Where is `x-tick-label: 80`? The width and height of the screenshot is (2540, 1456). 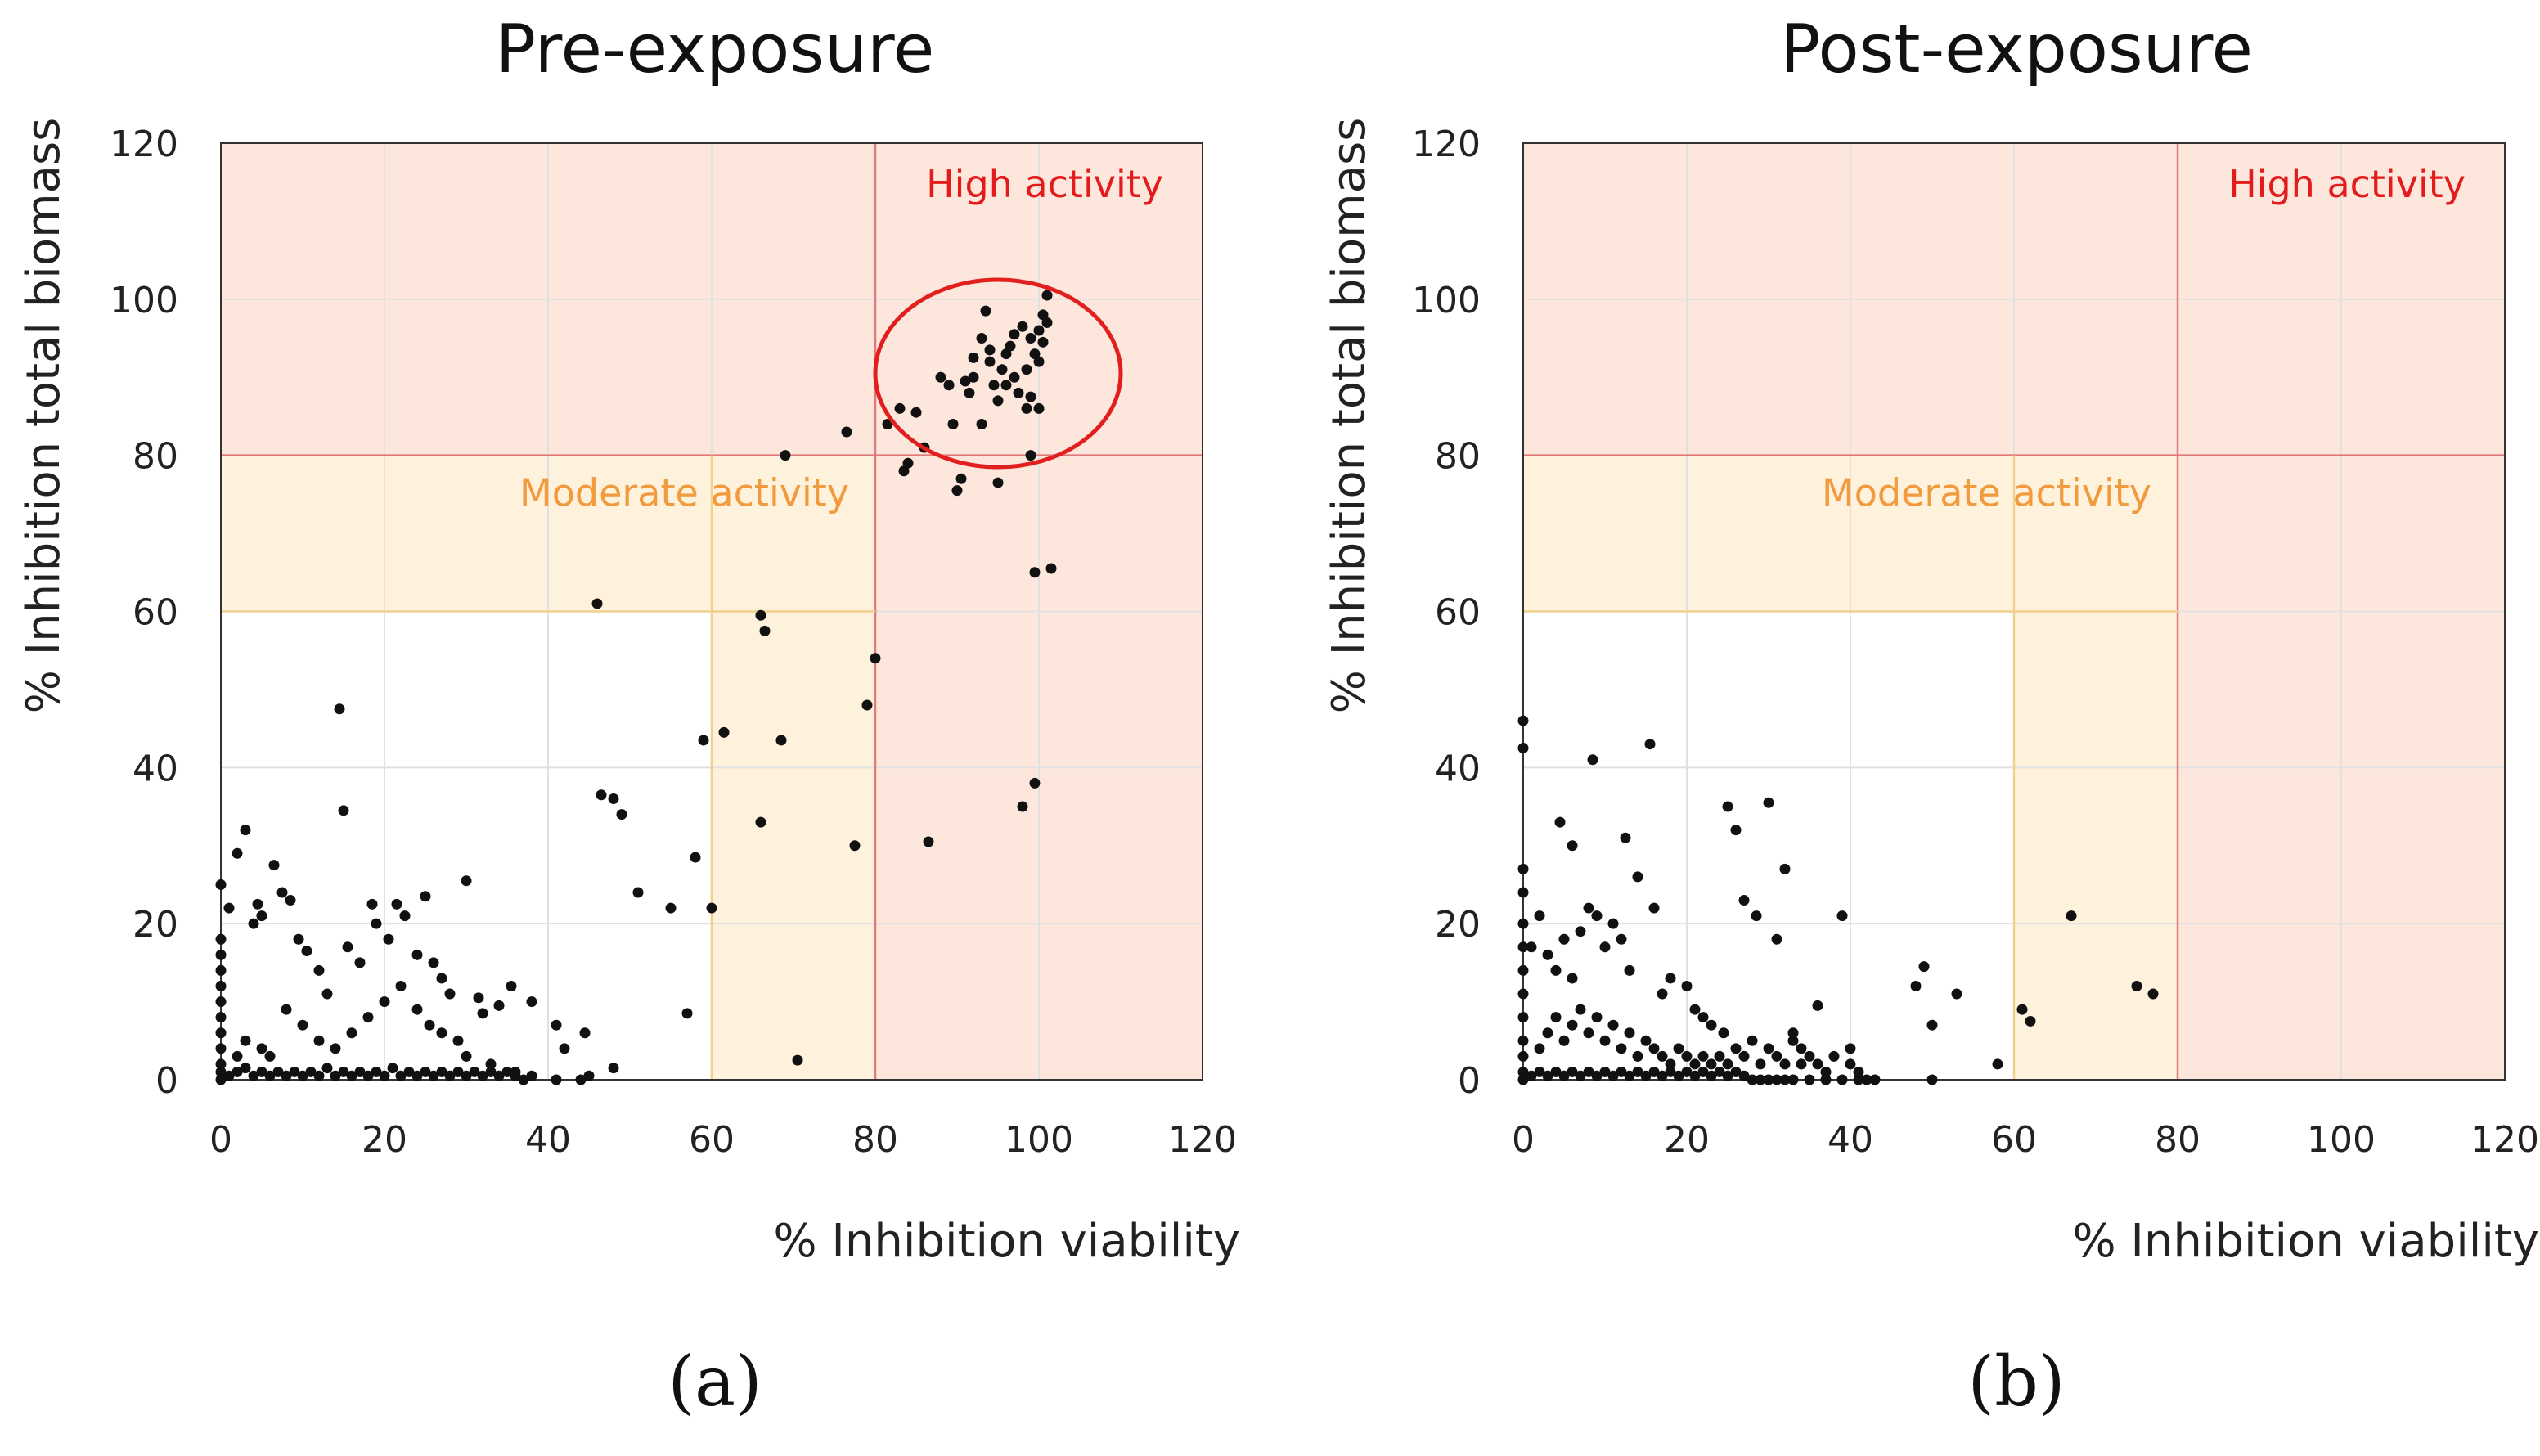
x-tick-label: 80 is located at coordinates (2178, 1140).